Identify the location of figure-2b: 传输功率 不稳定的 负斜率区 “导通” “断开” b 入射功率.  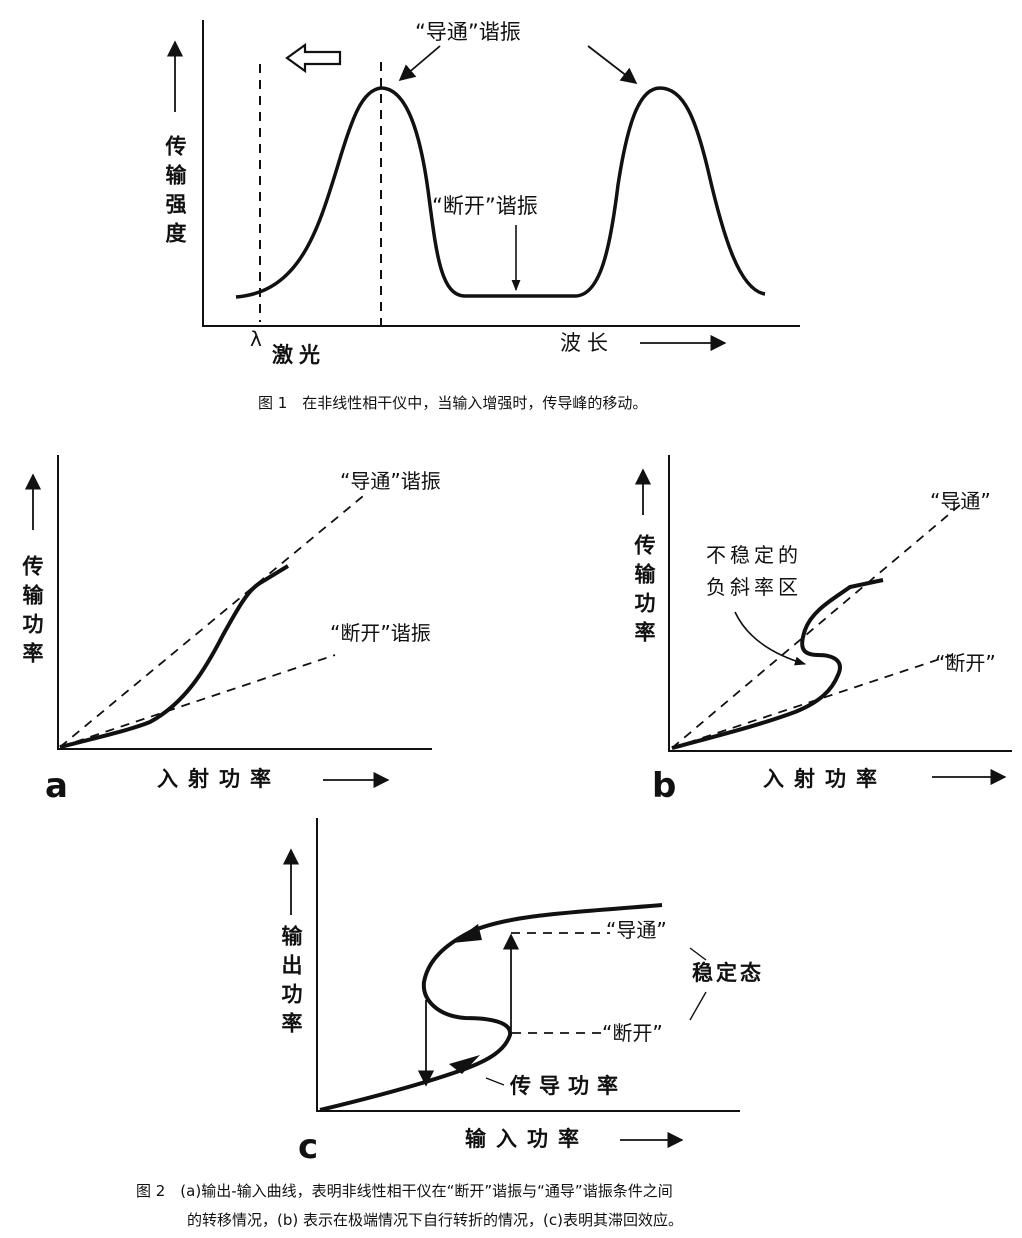
(822, 630).